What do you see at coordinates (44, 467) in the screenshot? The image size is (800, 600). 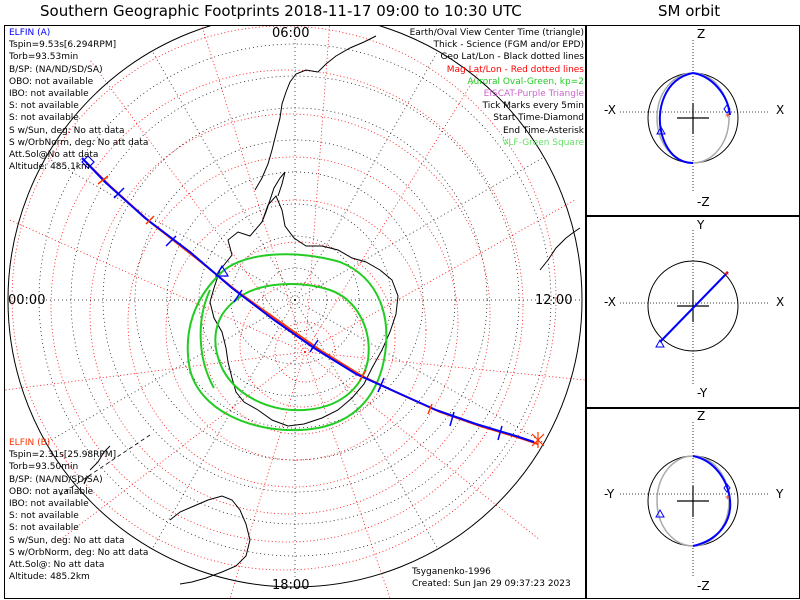 I see `elfin-b-line: Torb=93.50min` at bounding box center [44, 467].